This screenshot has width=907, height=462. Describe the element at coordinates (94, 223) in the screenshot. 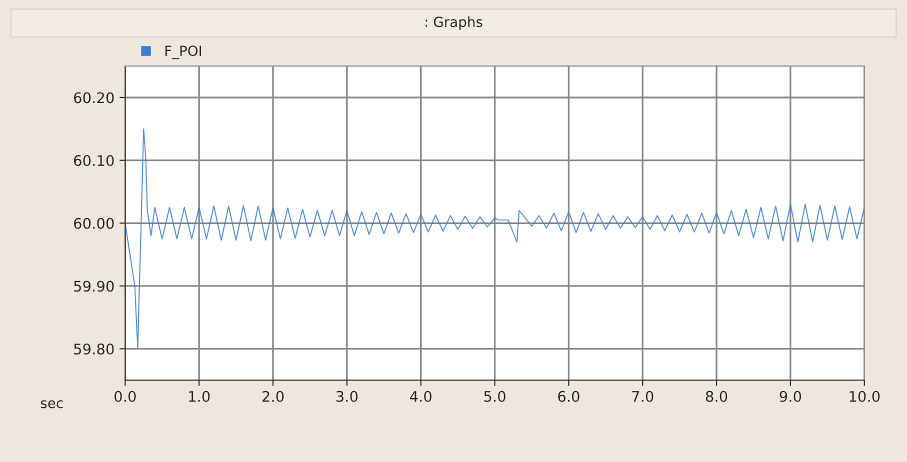

I see `y-tick-label: 60.00` at that location.